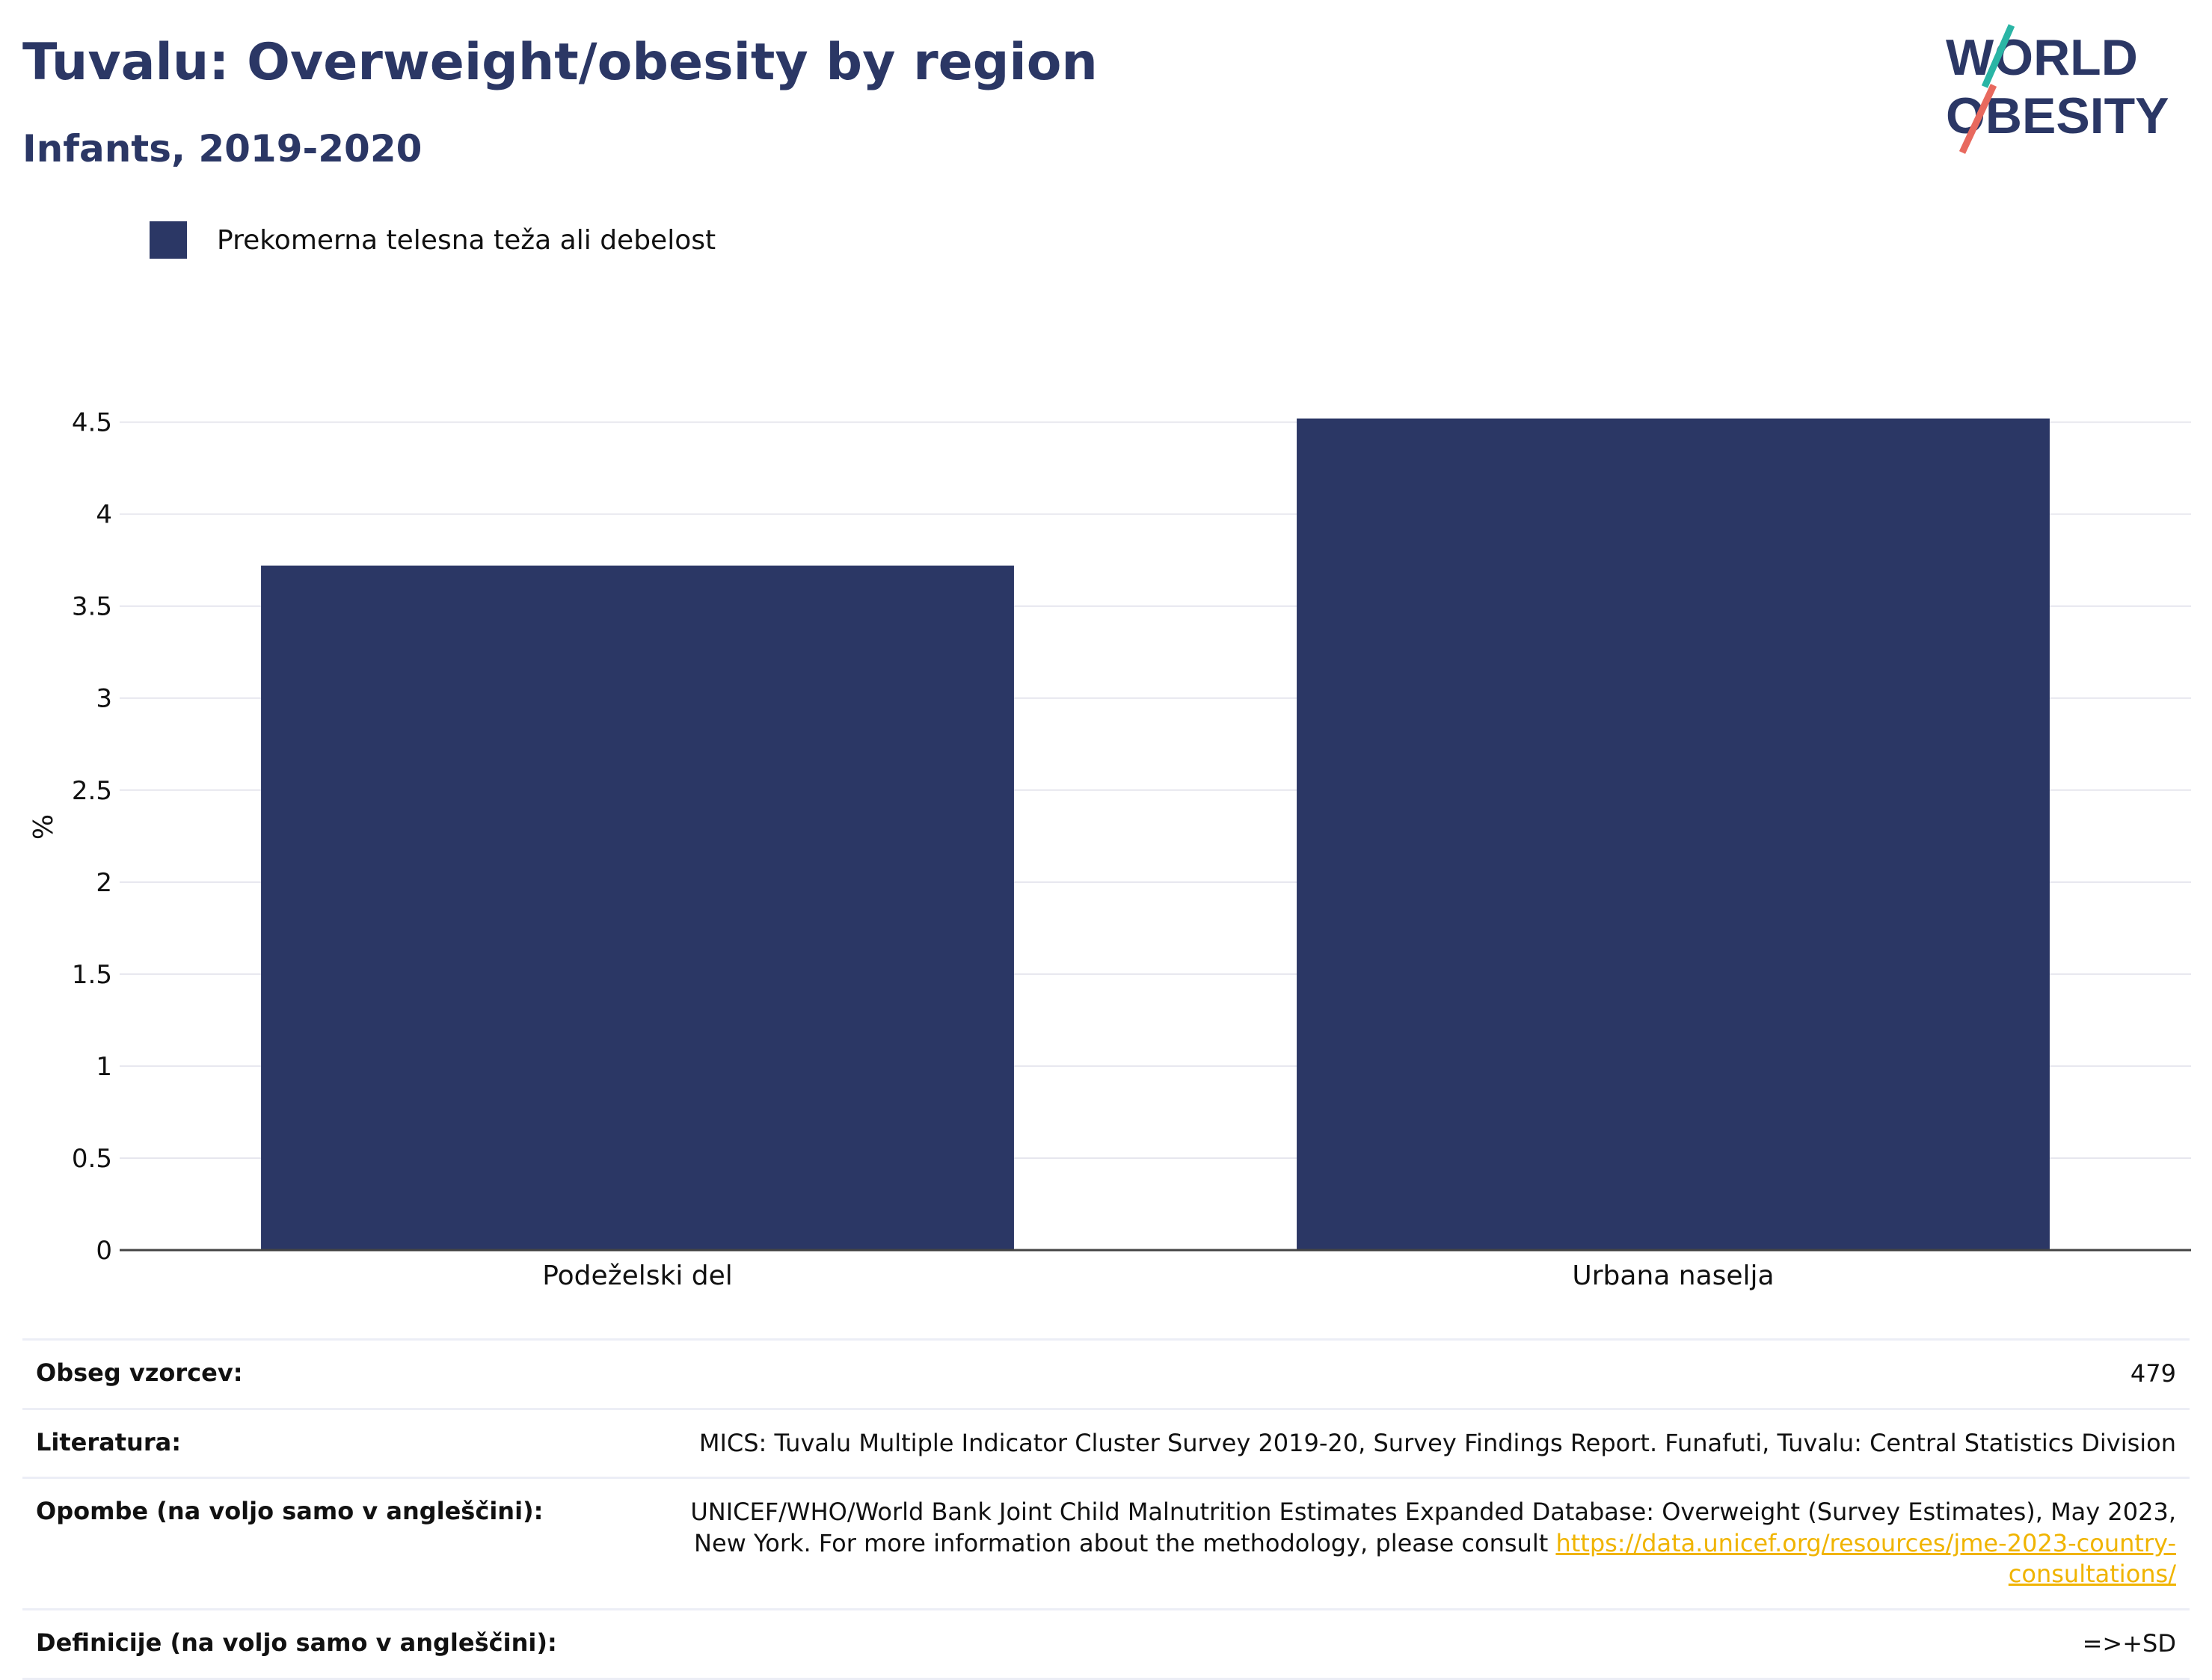 This screenshot has width=2212, height=1680. What do you see at coordinates (43, 827) in the screenshot?
I see `y-axis-label: %` at bounding box center [43, 827].